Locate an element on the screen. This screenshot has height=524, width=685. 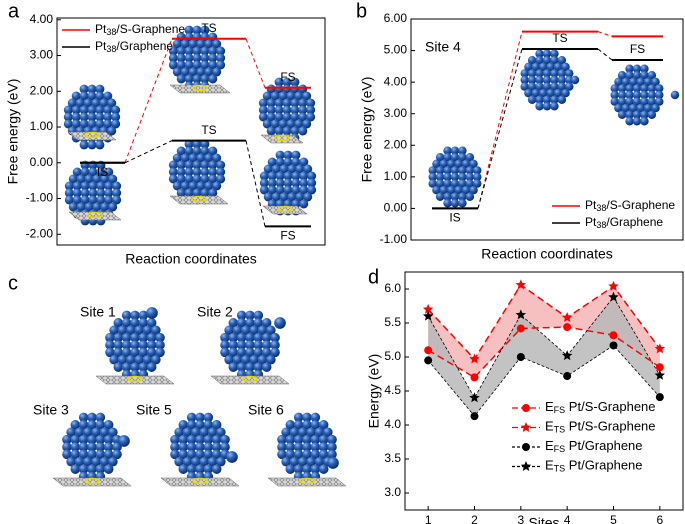
legend-marker is located at coordinates (526, 466).